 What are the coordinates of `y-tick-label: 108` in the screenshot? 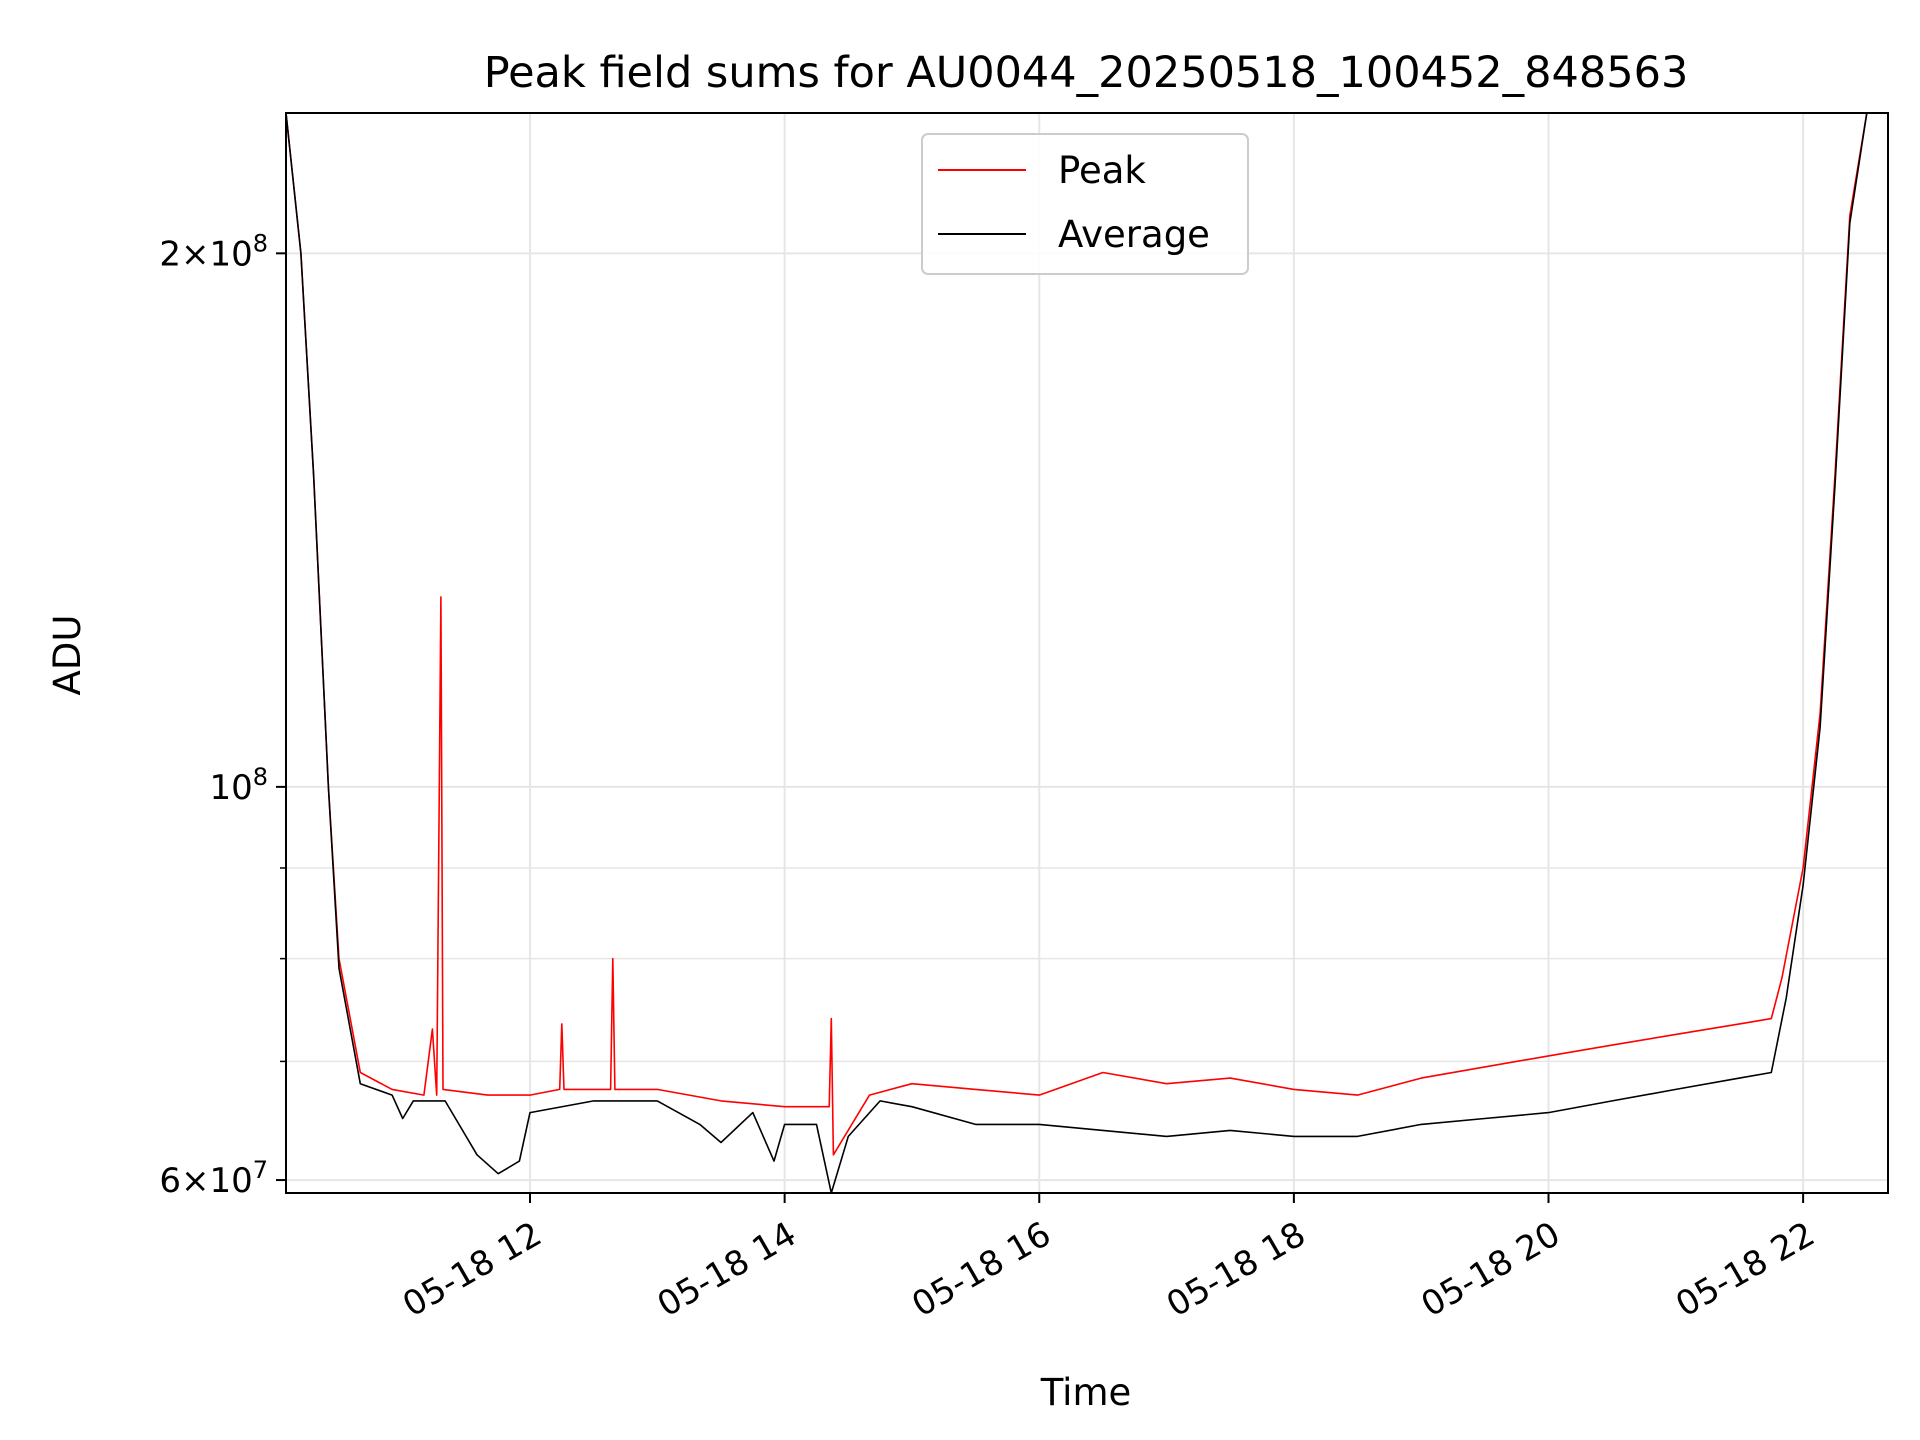 It's located at (238, 785).